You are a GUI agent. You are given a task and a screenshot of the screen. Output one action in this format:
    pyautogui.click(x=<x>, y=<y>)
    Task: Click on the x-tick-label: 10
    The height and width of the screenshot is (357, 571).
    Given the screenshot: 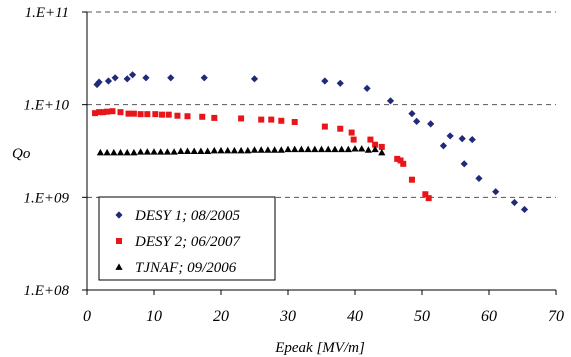 What is the action you would take?
    pyautogui.click(x=154, y=316)
    